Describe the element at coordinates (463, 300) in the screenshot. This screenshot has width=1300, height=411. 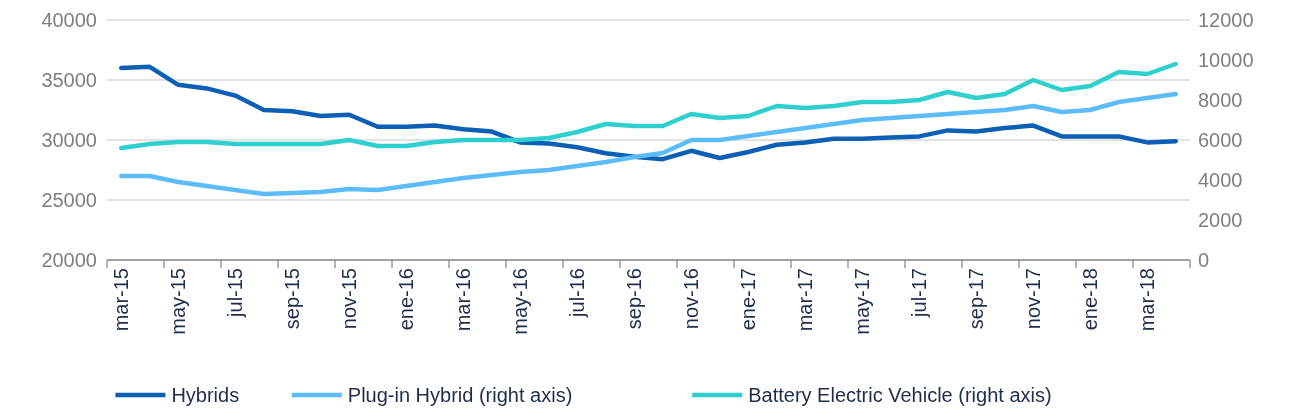
I see `x-tick-label: mar-16` at that location.